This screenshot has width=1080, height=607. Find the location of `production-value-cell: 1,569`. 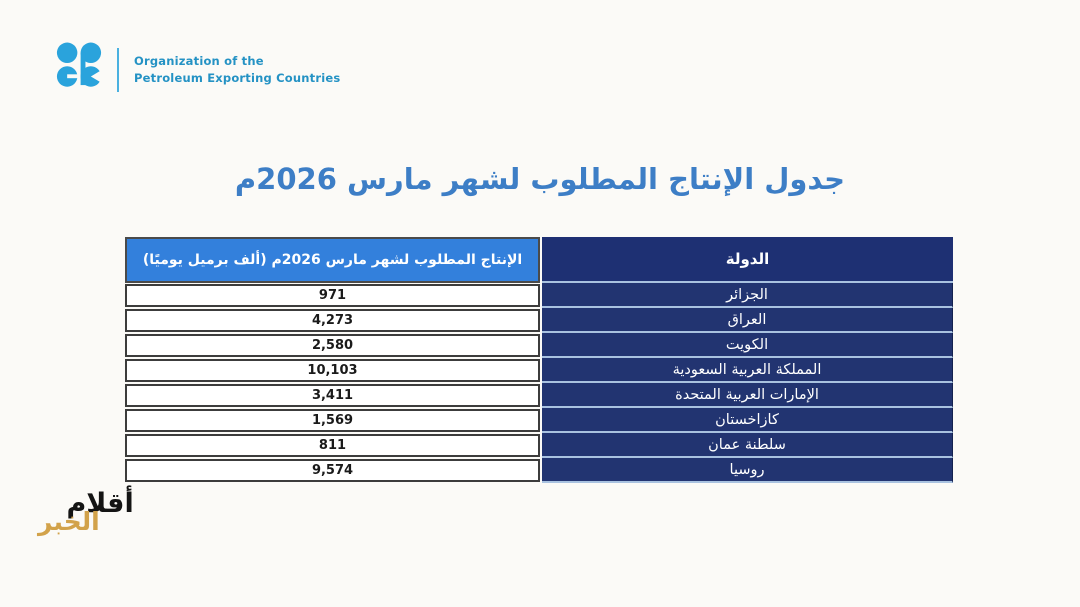

production-value-cell: 1,569 is located at coordinates (332, 420).